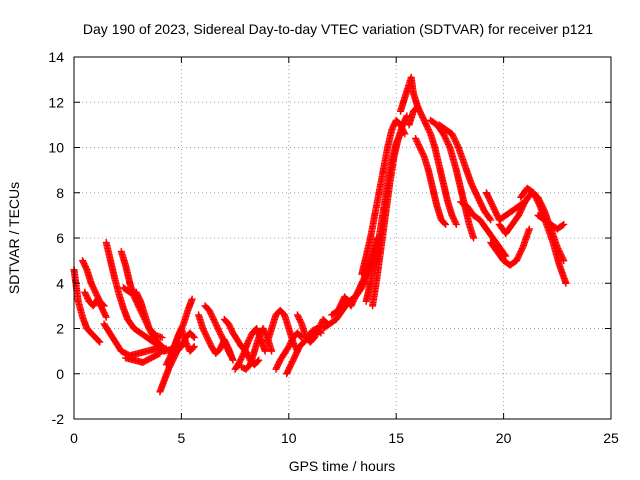  I want to click on y-tick-label: 4, so click(60, 283).